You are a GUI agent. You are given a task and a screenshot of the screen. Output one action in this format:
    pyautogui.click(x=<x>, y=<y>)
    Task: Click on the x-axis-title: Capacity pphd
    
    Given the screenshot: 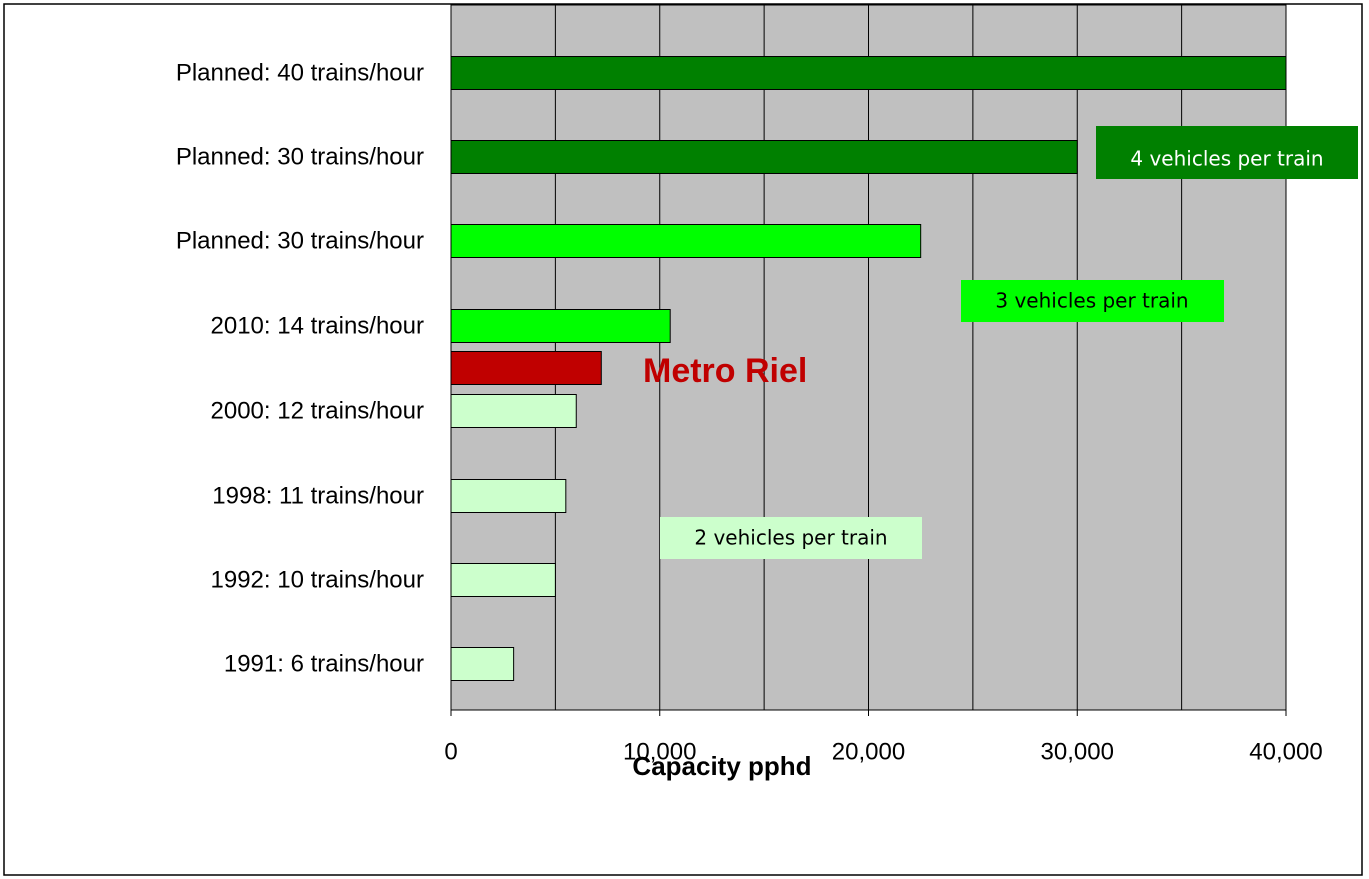 What is the action you would take?
    pyautogui.click(x=721, y=766)
    